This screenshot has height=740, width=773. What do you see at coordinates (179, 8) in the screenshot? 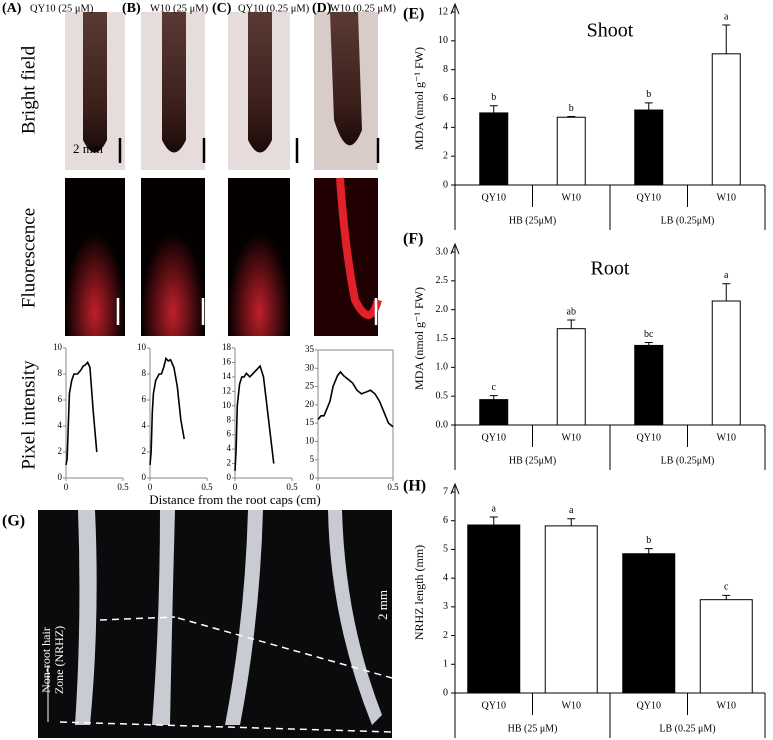
I see `column-header: W10 (25 μM)` at bounding box center [179, 8].